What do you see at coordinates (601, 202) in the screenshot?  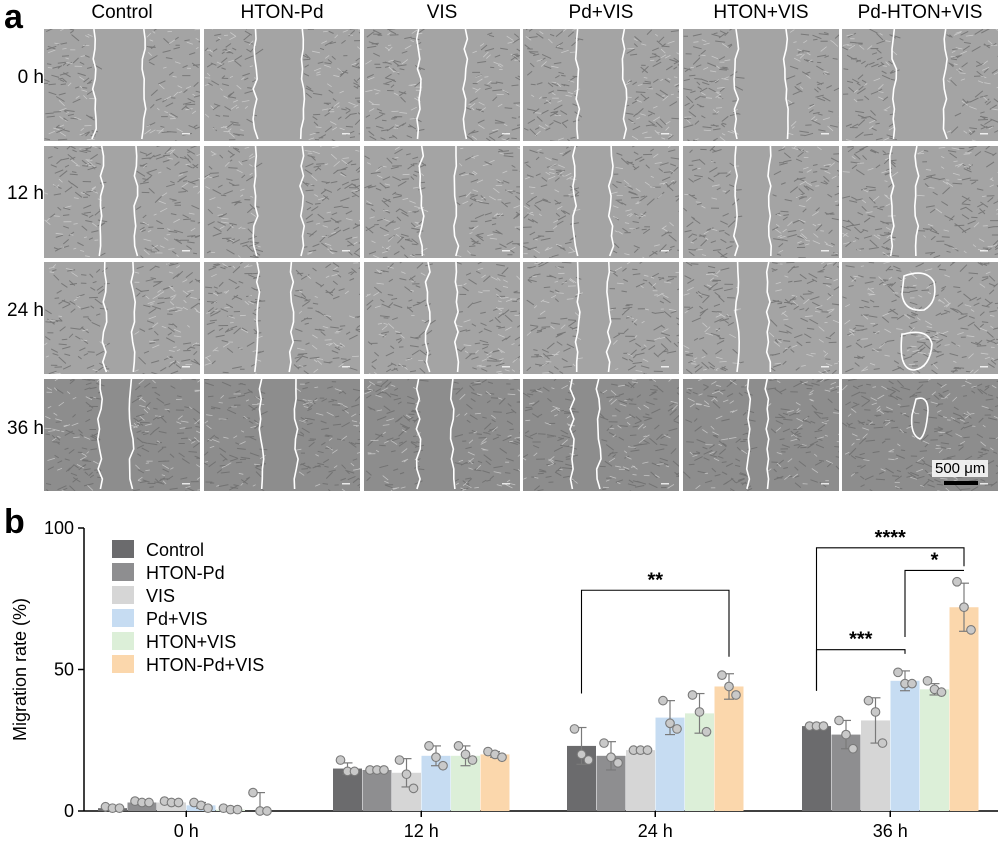 I see `micrograph-12h-col4` at bounding box center [601, 202].